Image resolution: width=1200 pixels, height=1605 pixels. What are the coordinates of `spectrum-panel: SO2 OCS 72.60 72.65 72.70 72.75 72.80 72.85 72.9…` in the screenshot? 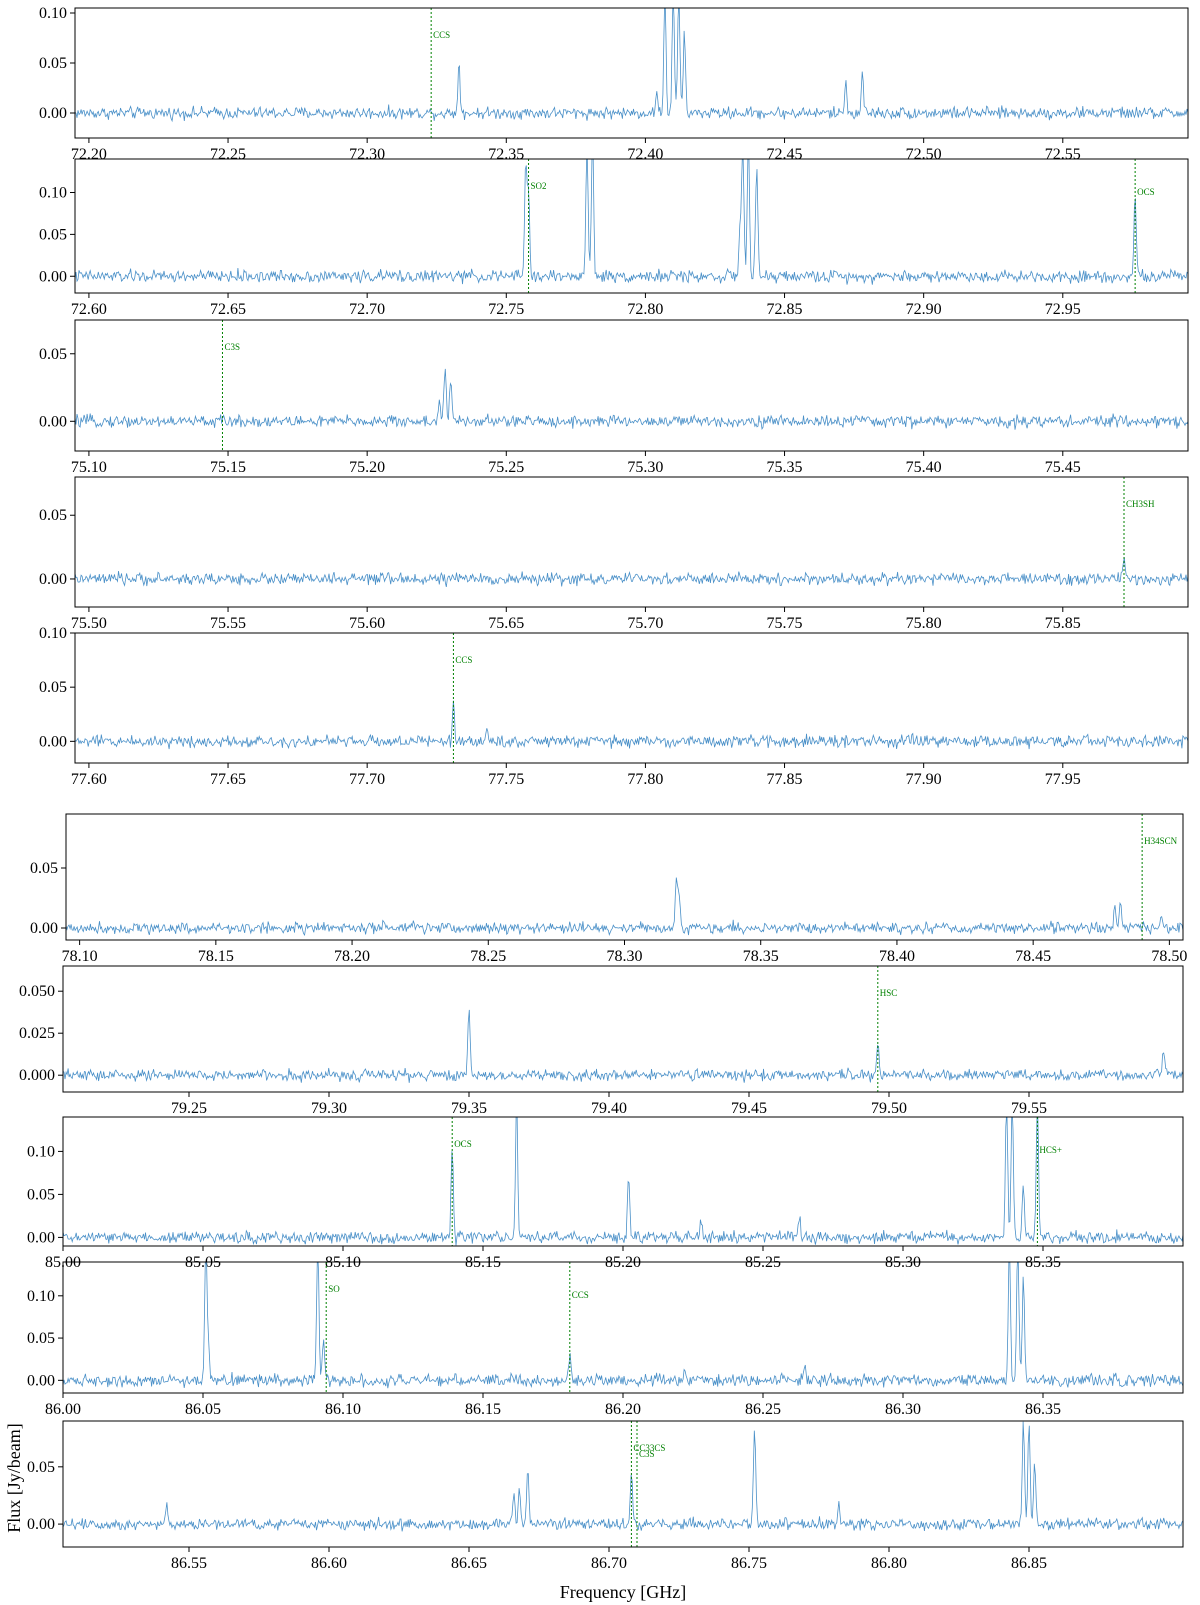 It's located at (614, 238).